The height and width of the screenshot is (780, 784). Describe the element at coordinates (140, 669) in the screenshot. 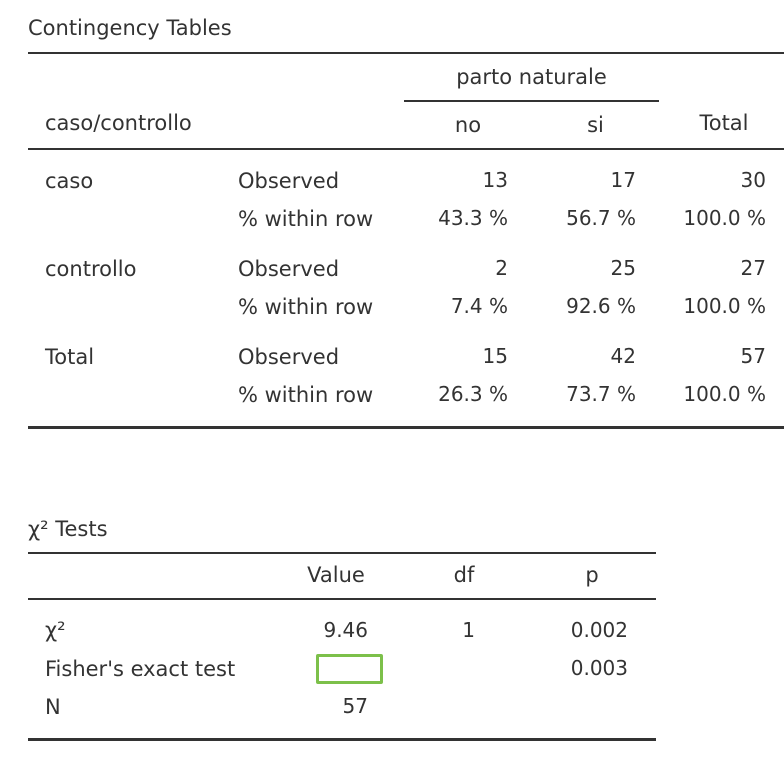

I see `test-label-fishers-exact: Fisher's exact test` at that location.